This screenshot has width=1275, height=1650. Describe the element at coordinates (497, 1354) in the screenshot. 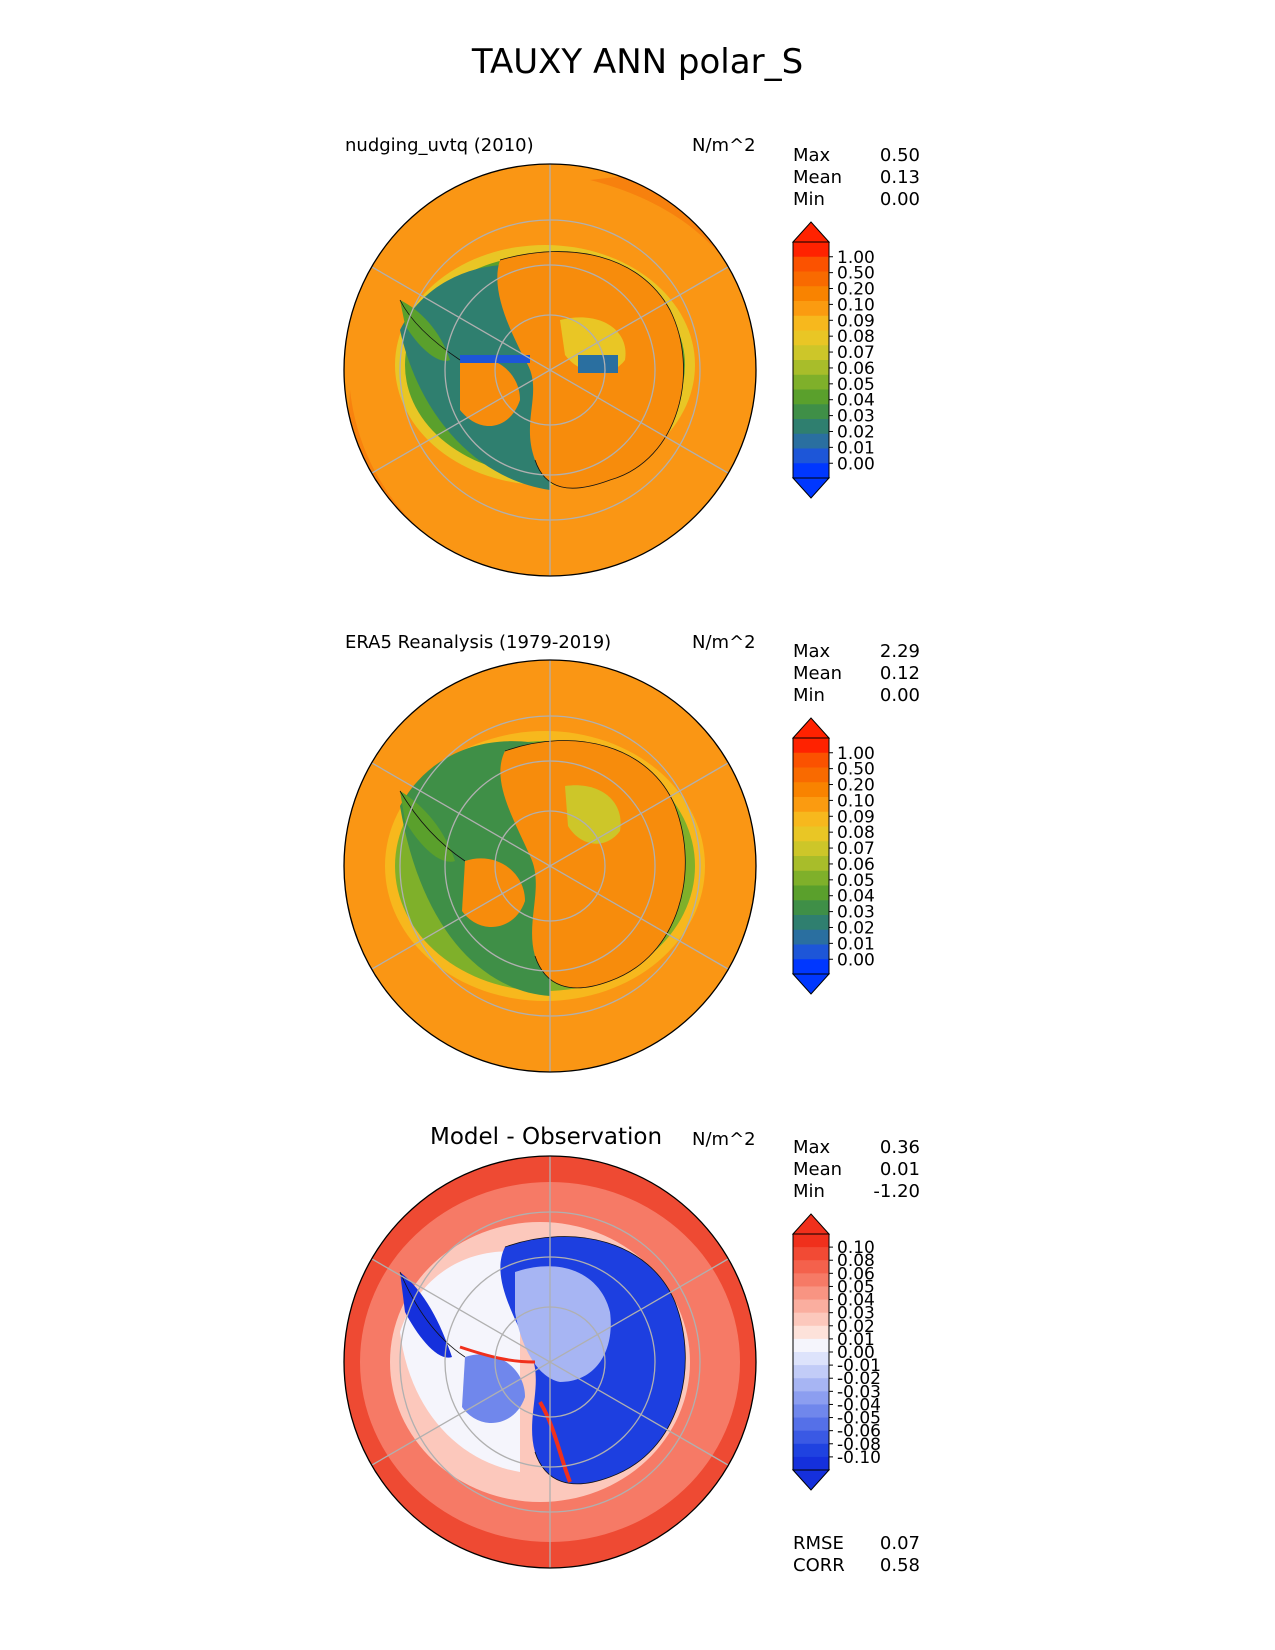

I see `panel-3-ronne-red-streak` at that location.